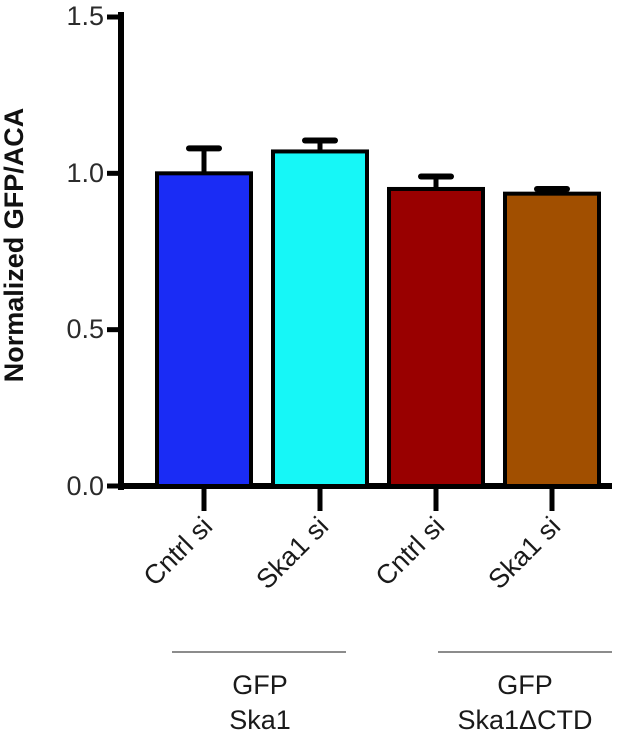 The image size is (617, 737). Describe the element at coordinates (524, 720) in the screenshot. I see `group-label-line: Ska1ΔCTD` at that location.